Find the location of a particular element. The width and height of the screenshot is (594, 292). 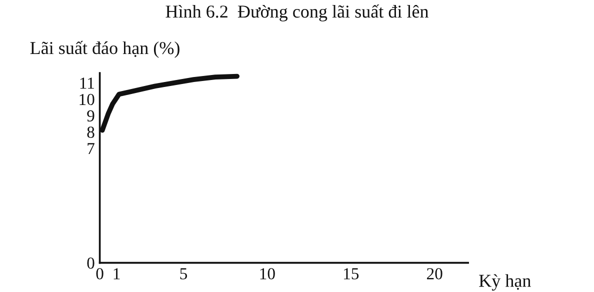

y-tick-label: 0 is located at coordinates (90, 263).